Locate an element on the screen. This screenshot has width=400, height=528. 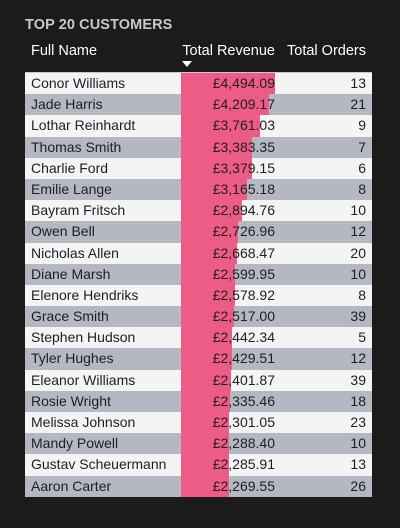
column-header-total-orders: Total Orders is located at coordinates (326, 51).